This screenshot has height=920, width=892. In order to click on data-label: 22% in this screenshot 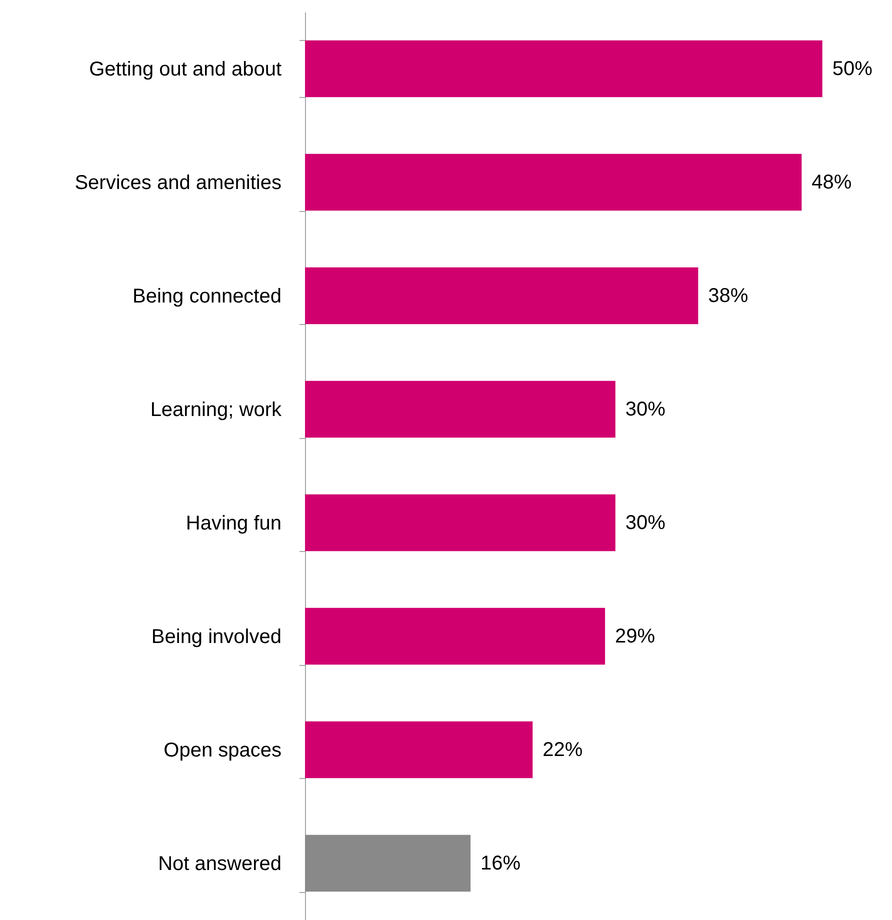, I will do `click(562, 749)`.